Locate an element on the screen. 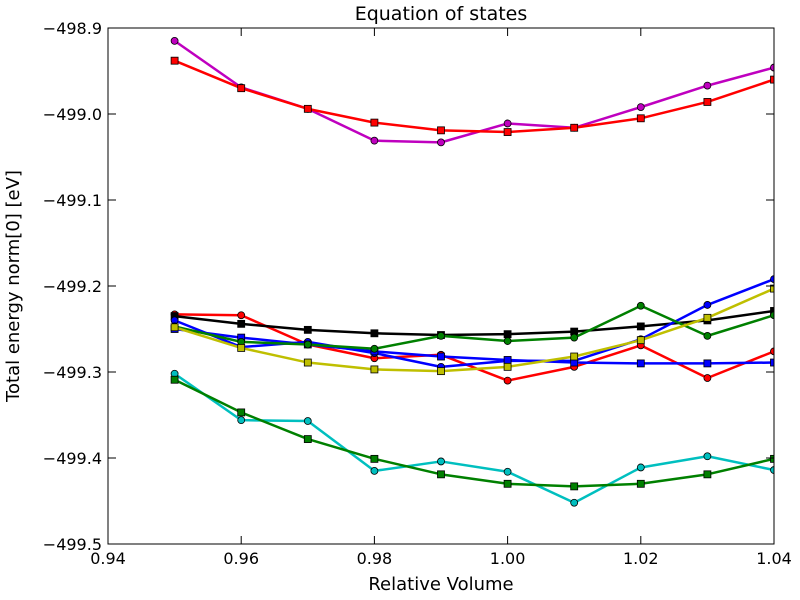 The height and width of the screenshot is (600, 800). chart-title: Equation of states is located at coordinates (441, 14).